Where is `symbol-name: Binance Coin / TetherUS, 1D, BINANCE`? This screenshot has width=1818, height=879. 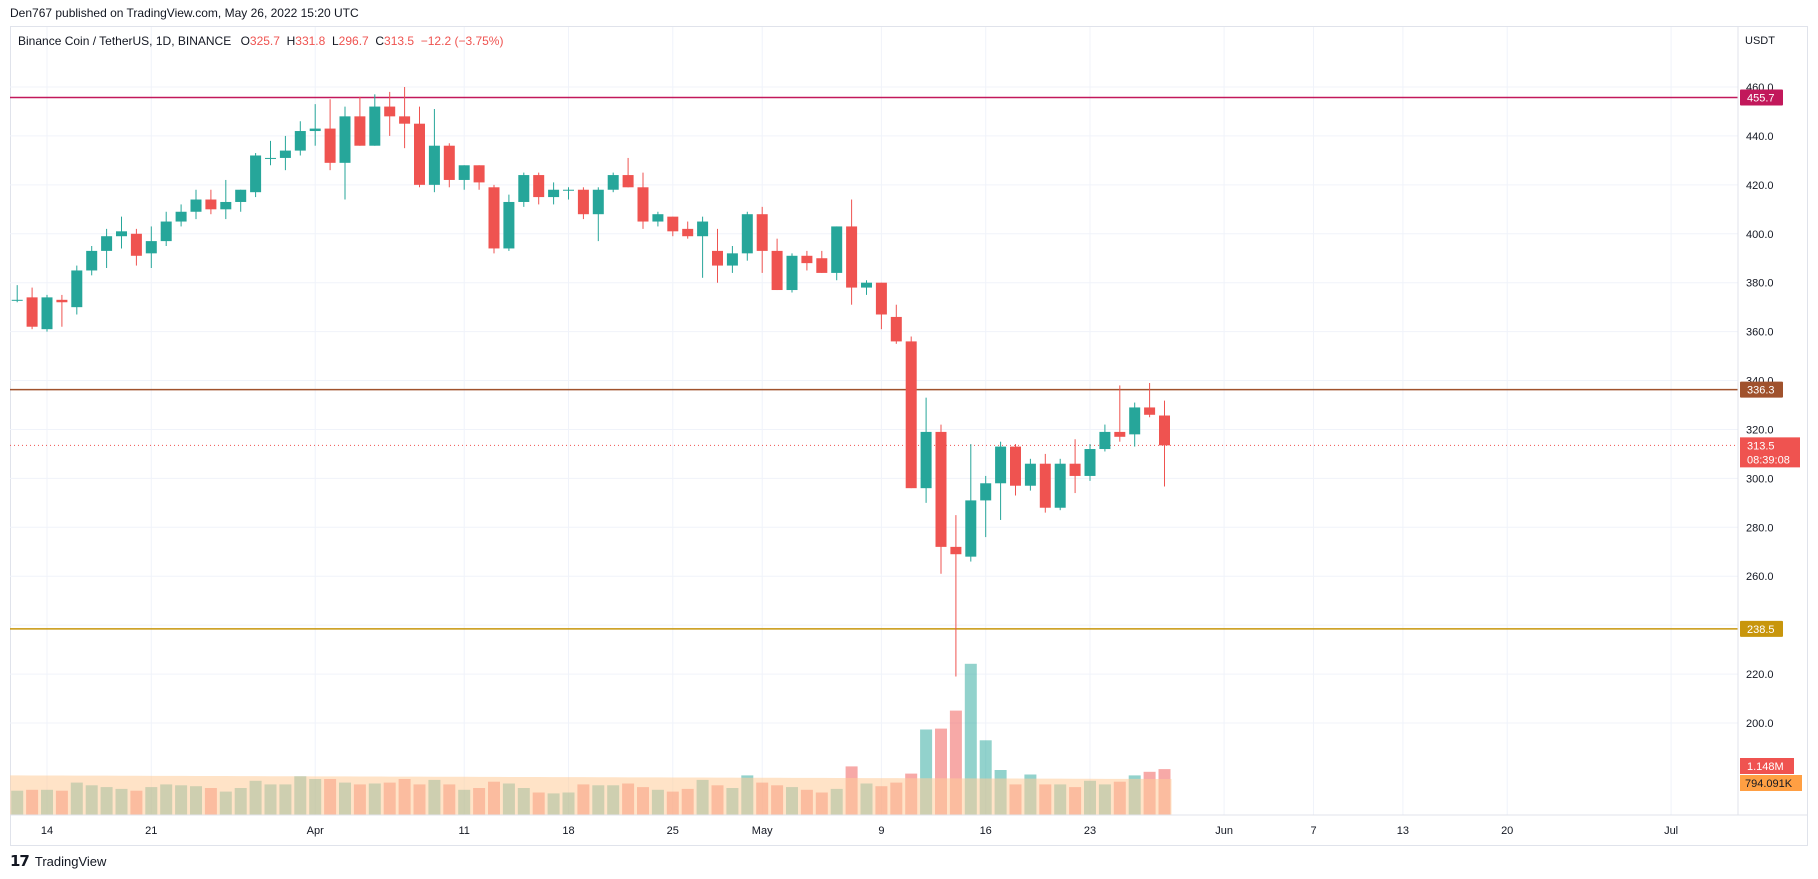
symbol-name: Binance Coin / TetherUS, 1D, BINANCE is located at coordinates (125, 41).